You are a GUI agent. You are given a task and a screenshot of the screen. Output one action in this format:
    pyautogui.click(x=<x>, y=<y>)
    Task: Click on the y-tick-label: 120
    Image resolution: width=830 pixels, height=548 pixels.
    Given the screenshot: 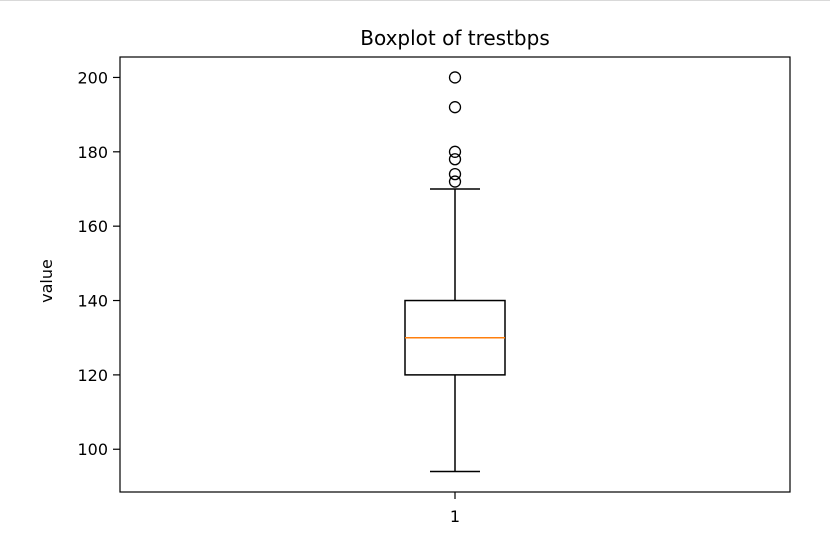 What is the action you would take?
    pyautogui.click(x=92, y=375)
    